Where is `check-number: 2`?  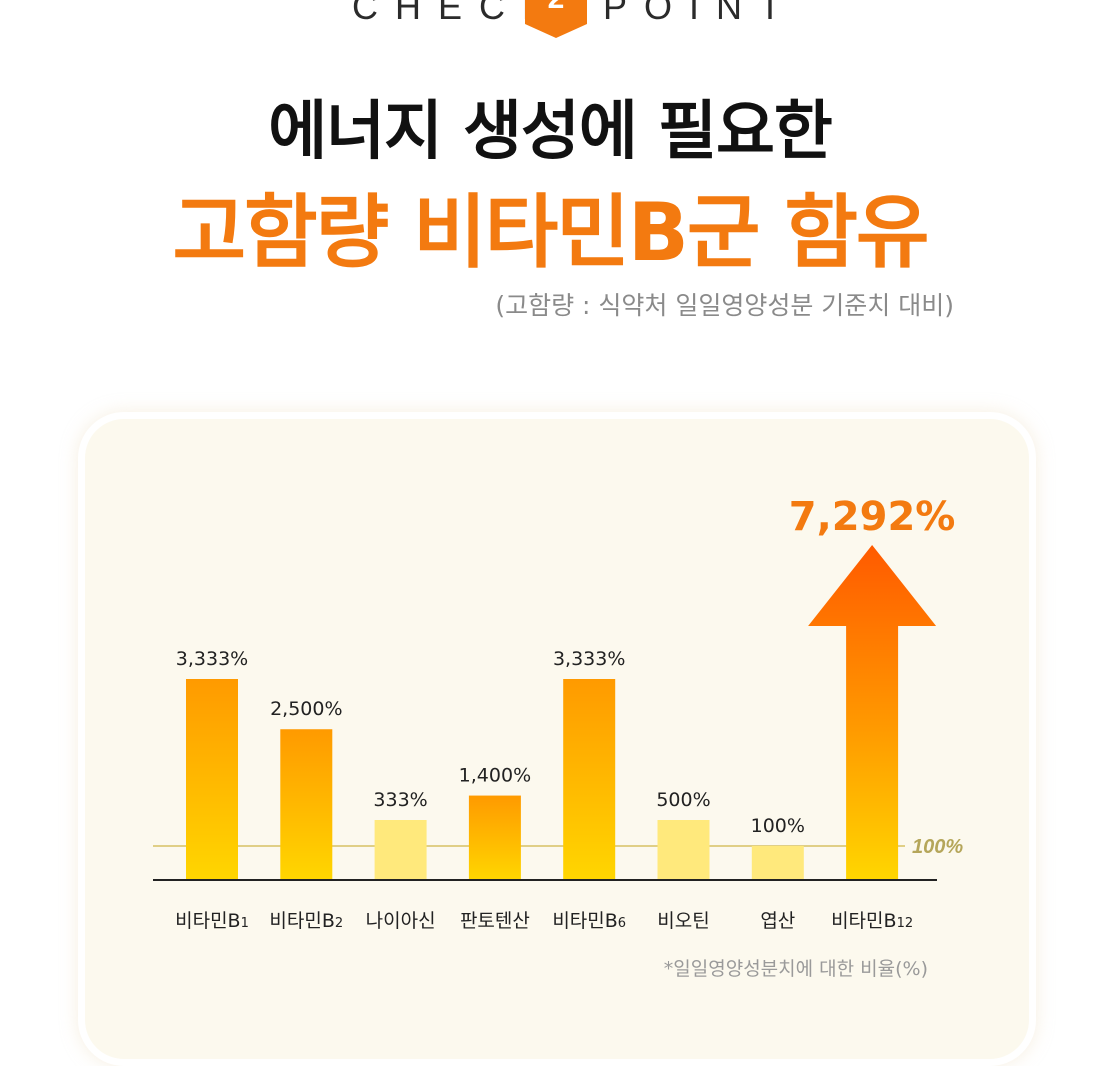
check-number: 2 is located at coordinates (556, 8).